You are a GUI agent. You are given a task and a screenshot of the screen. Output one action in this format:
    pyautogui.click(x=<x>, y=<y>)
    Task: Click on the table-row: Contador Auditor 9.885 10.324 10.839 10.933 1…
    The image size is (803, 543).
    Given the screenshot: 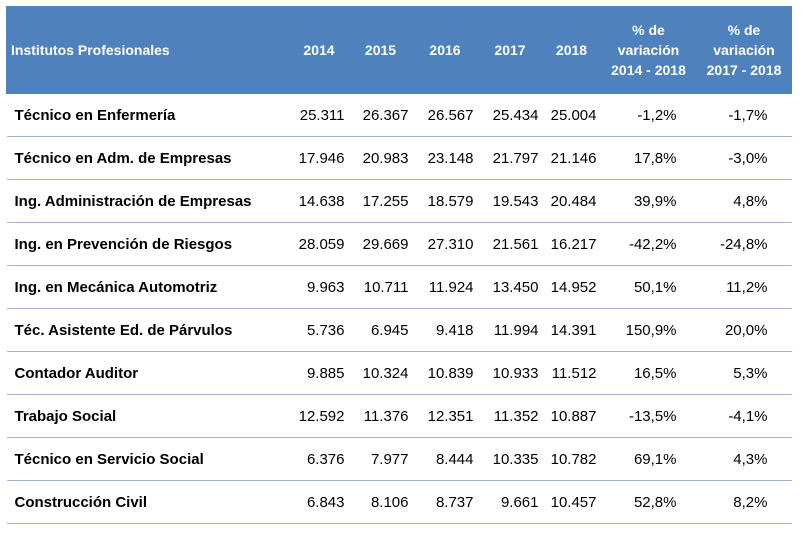 What is the action you would take?
    pyautogui.click(x=399, y=373)
    